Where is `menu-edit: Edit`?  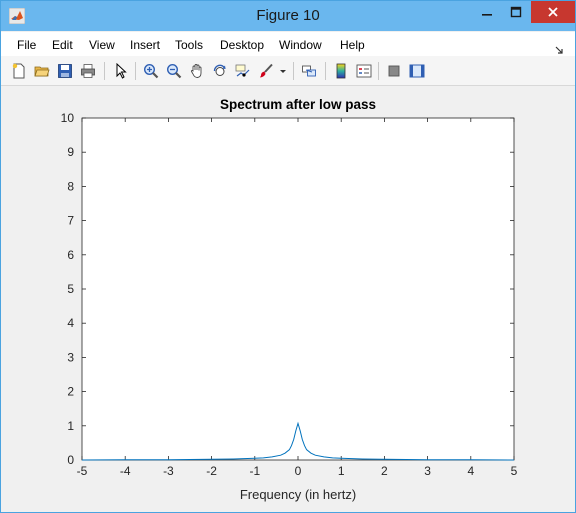
menu-edit: Edit is located at coordinates (62, 45).